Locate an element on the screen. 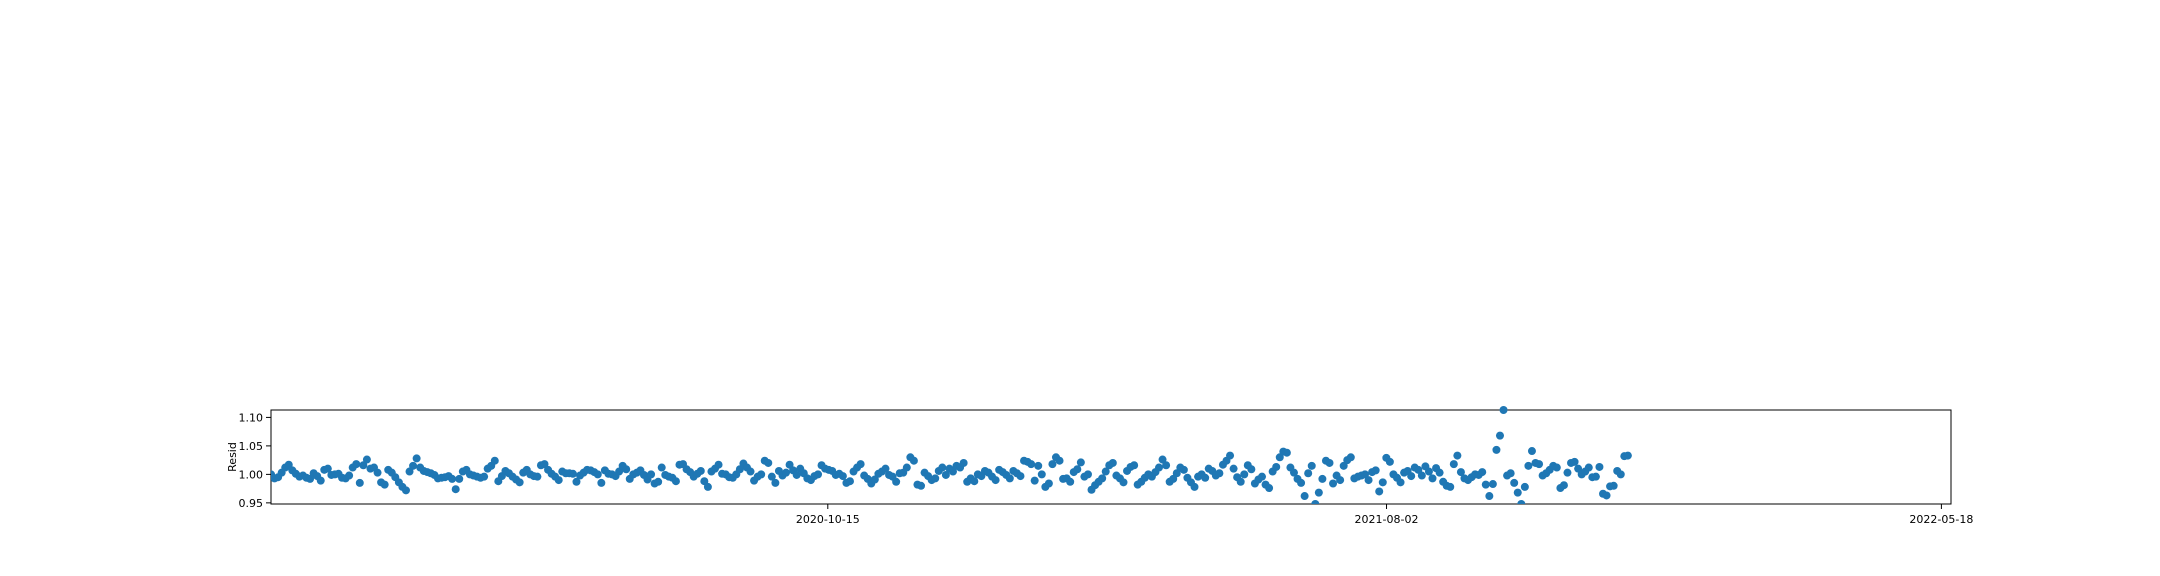 The image size is (2160, 576). y-axis: 0.95 1.00 1.05 1.10 is located at coordinates (255, 460).